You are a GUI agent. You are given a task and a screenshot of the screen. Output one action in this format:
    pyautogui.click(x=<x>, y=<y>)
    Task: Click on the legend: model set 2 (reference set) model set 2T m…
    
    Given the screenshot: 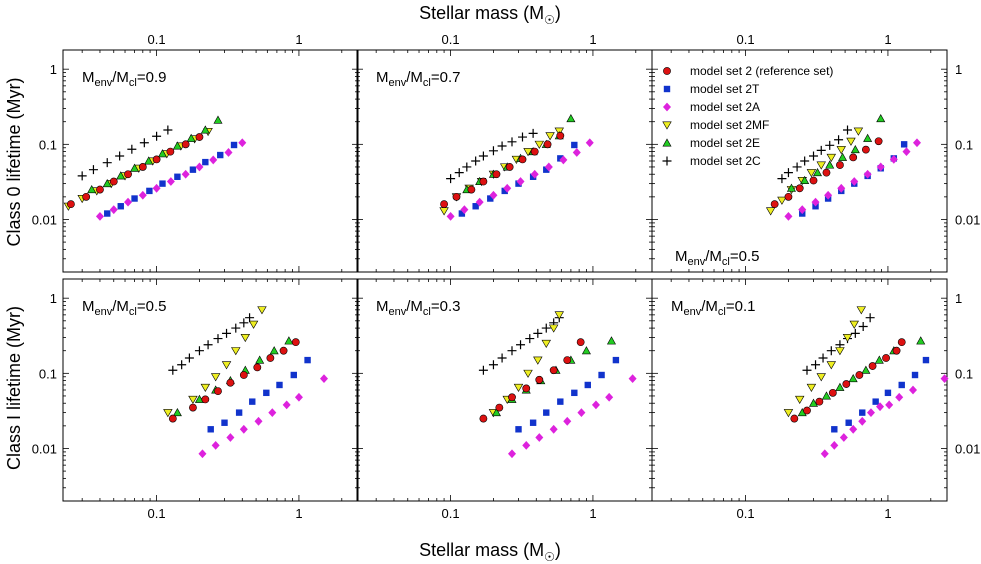 What is the action you would take?
    pyautogui.click(x=747, y=116)
    